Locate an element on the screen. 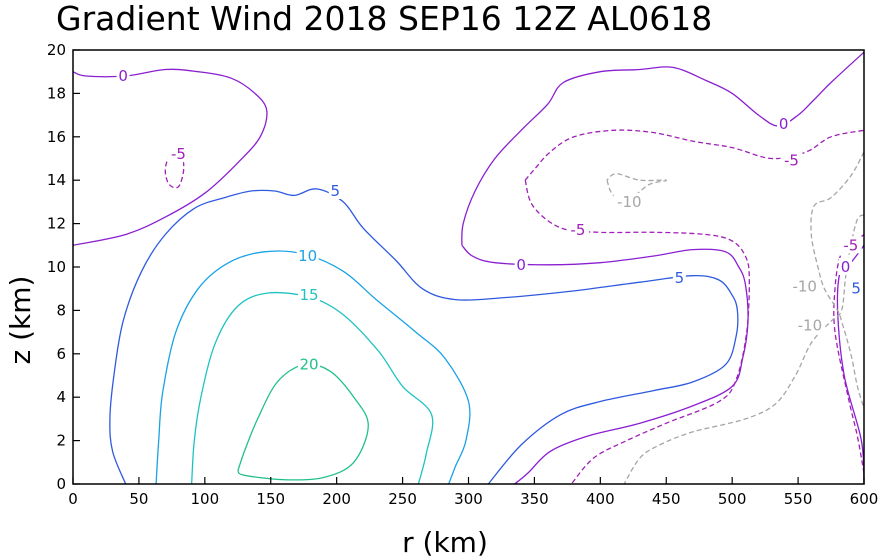 The width and height of the screenshot is (879, 560). x-tick-label: 150 is located at coordinates (270, 499).